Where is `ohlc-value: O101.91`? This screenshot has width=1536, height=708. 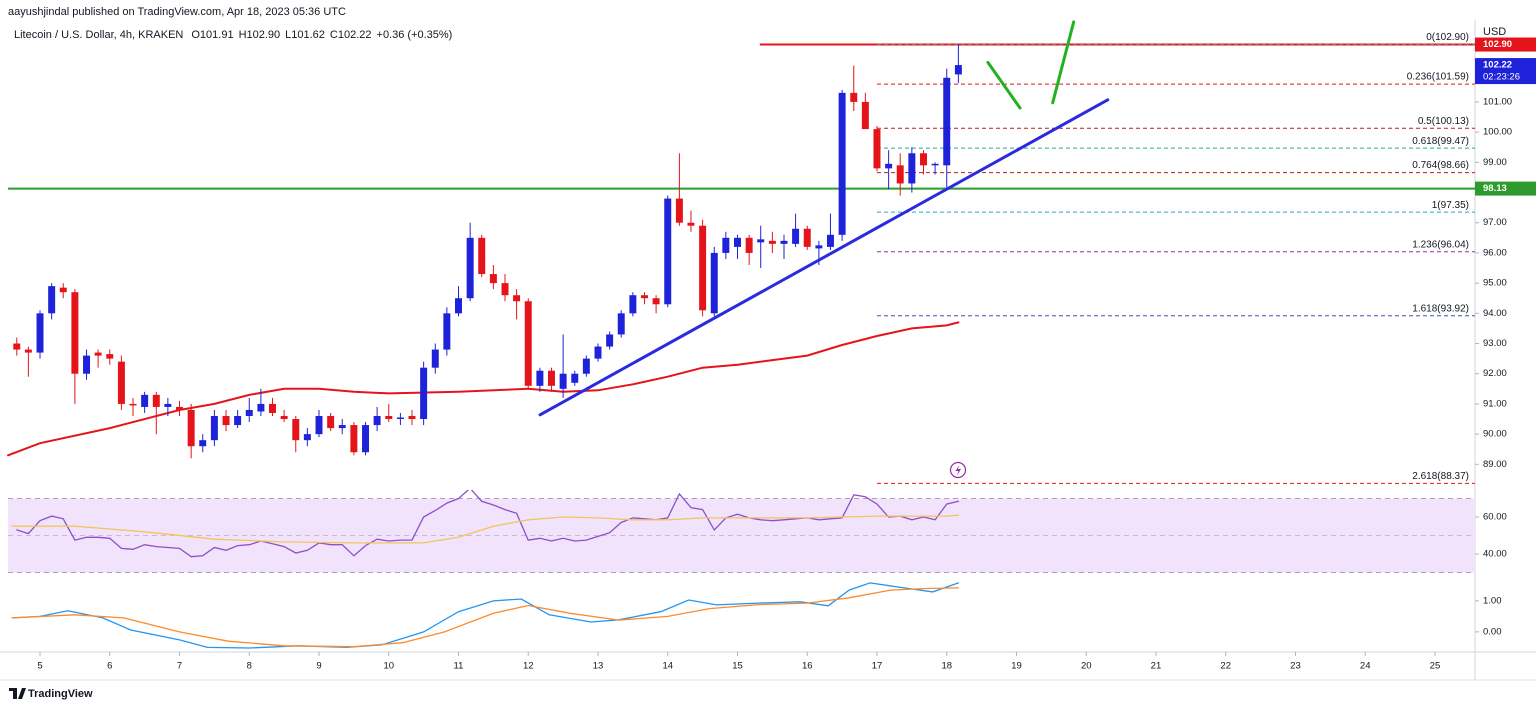 ohlc-value: O101.91 is located at coordinates (212, 35).